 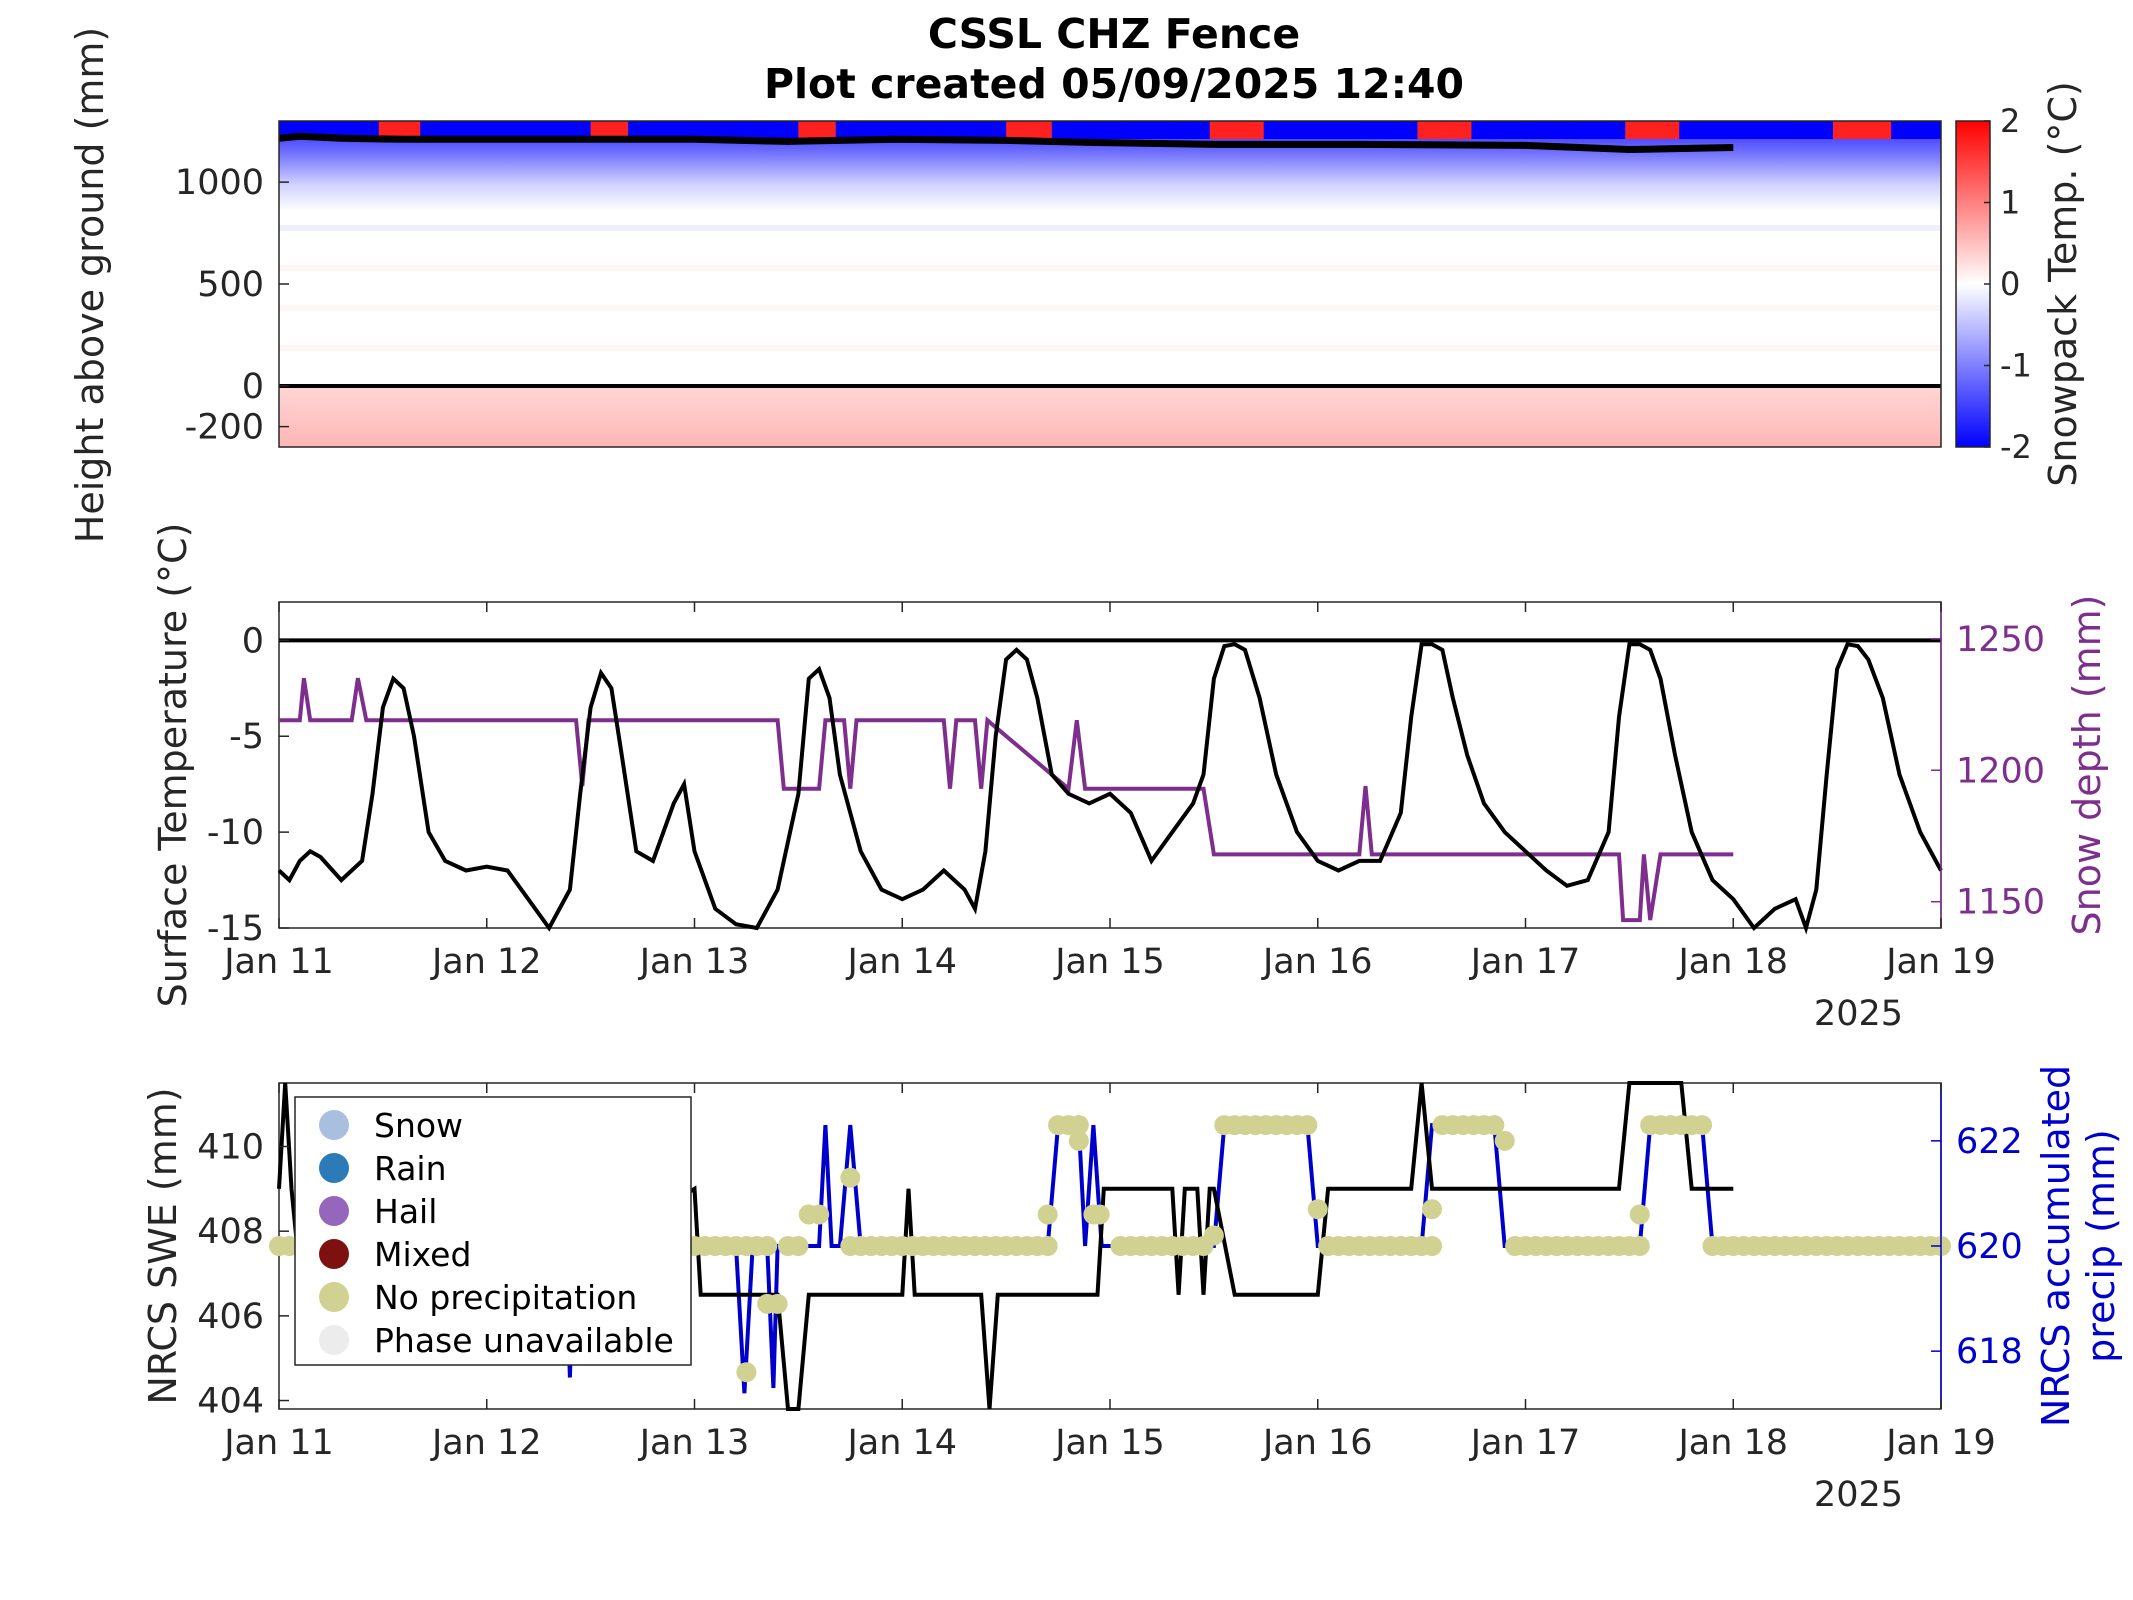 I want to click on panel3-x-tick-label: Jan 16, so click(x=1317, y=1443).